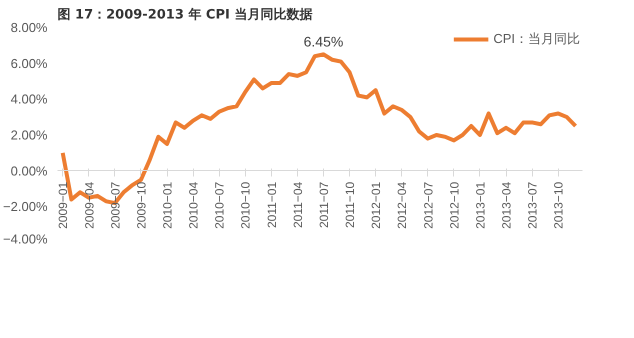 This screenshot has height=338, width=634. Describe the element at coordinates (297, 205) in the screenshot. I see `x-tick-label: 2011−04` at that location.